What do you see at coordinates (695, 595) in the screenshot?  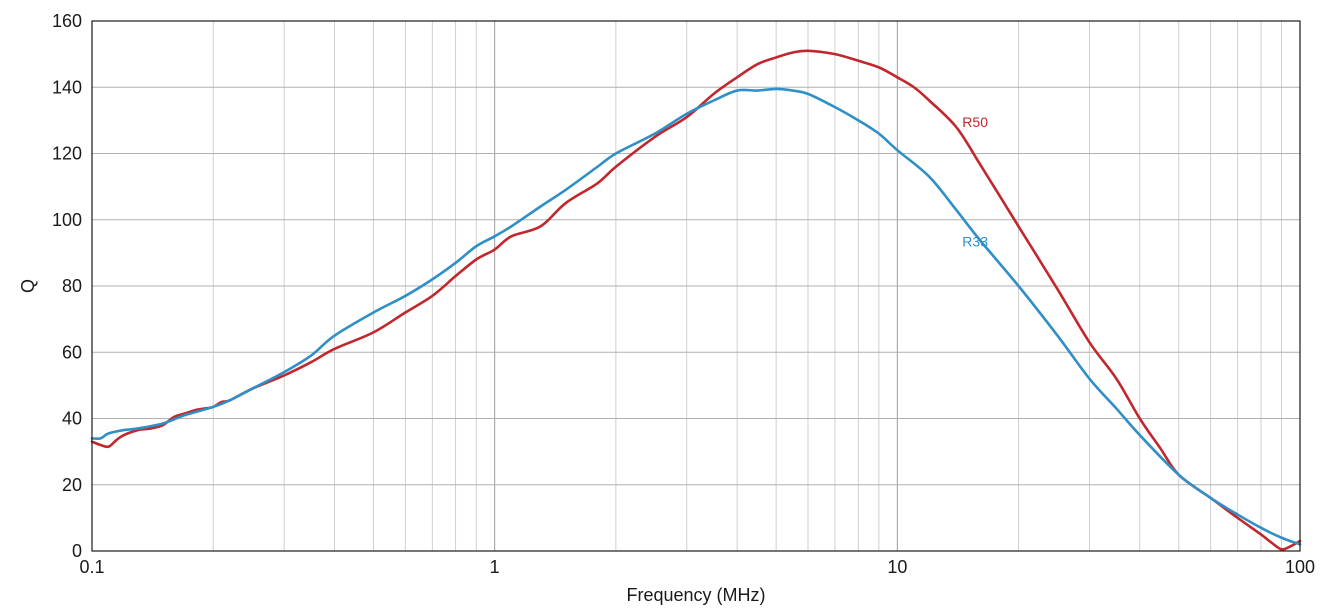 I see `x-axis-title: Frequency (MHz)` at bounding box center [695, 595].